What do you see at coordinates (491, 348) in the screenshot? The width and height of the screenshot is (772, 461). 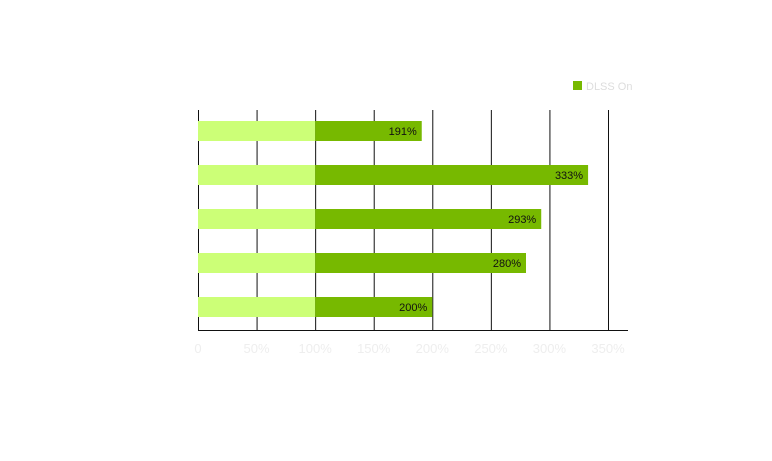 I see `x-tick-label-5: 250%` at bounding box center [491, 348].